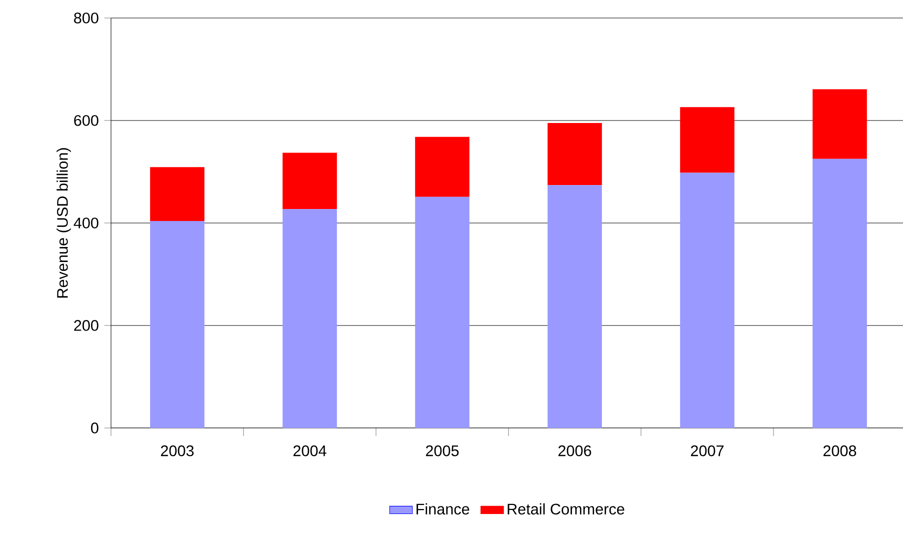 The image size is (903, 542). What do you see at coordinates (707, 450) in the screenshot?
I see `x-tick-label: 2007` at bounding box center [707, 450].